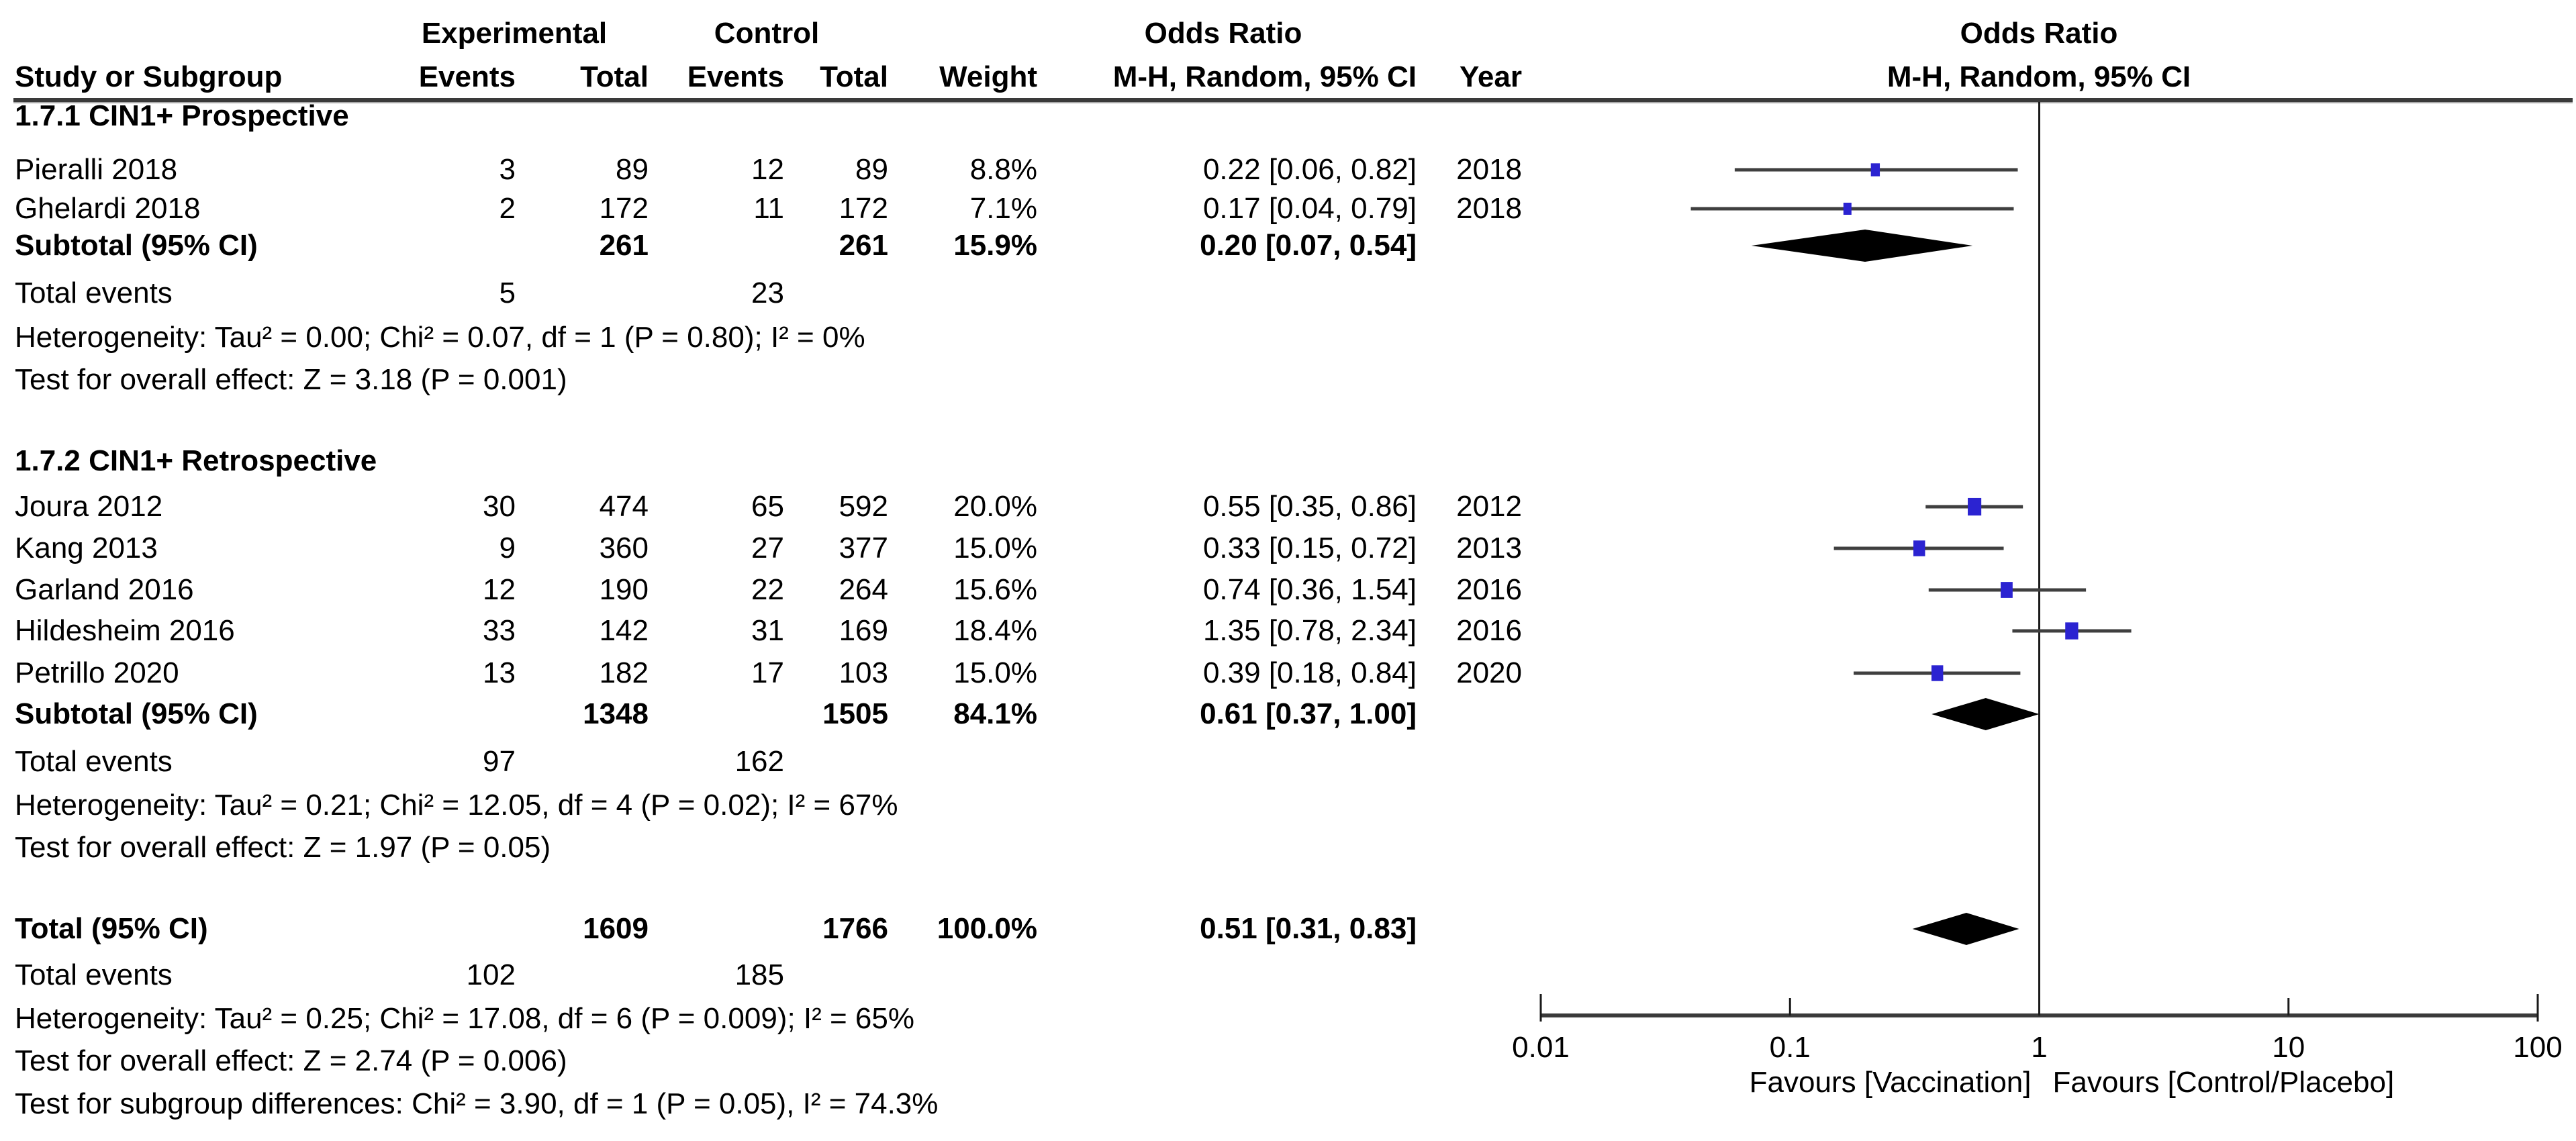 The height and width of the screenshot is (1141, 2576). What do you see at coordinates (104, 589) in the screenshot?
I see `study-name: Garland 2016` at bounding box center [104, 589].